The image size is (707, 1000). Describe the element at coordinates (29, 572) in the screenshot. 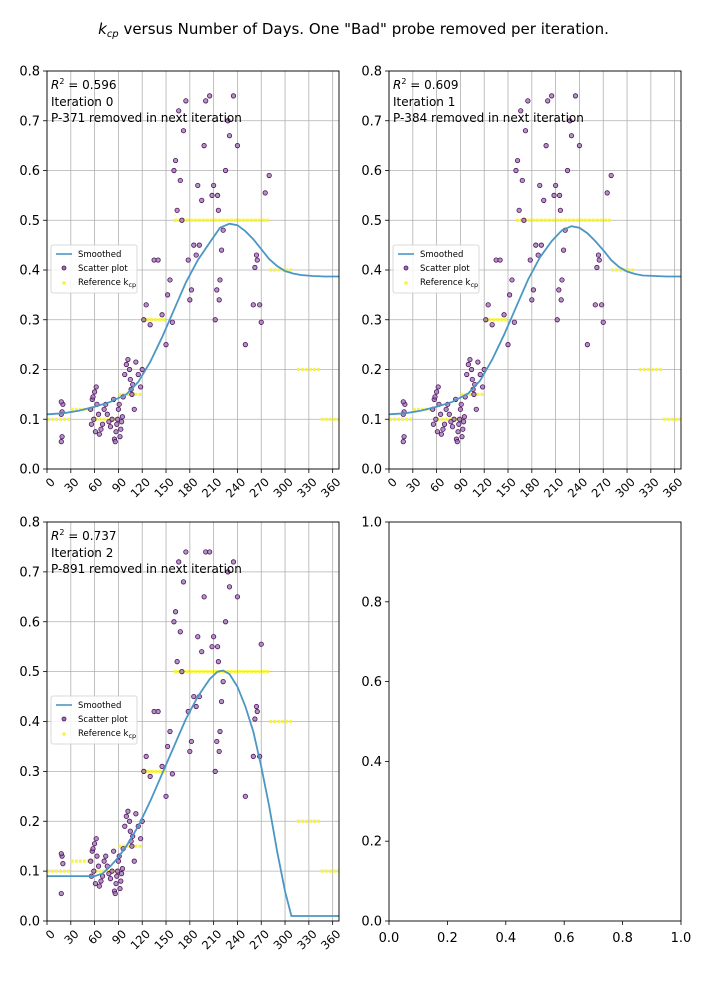

I see `y-tick-label: 0.7` at that location.